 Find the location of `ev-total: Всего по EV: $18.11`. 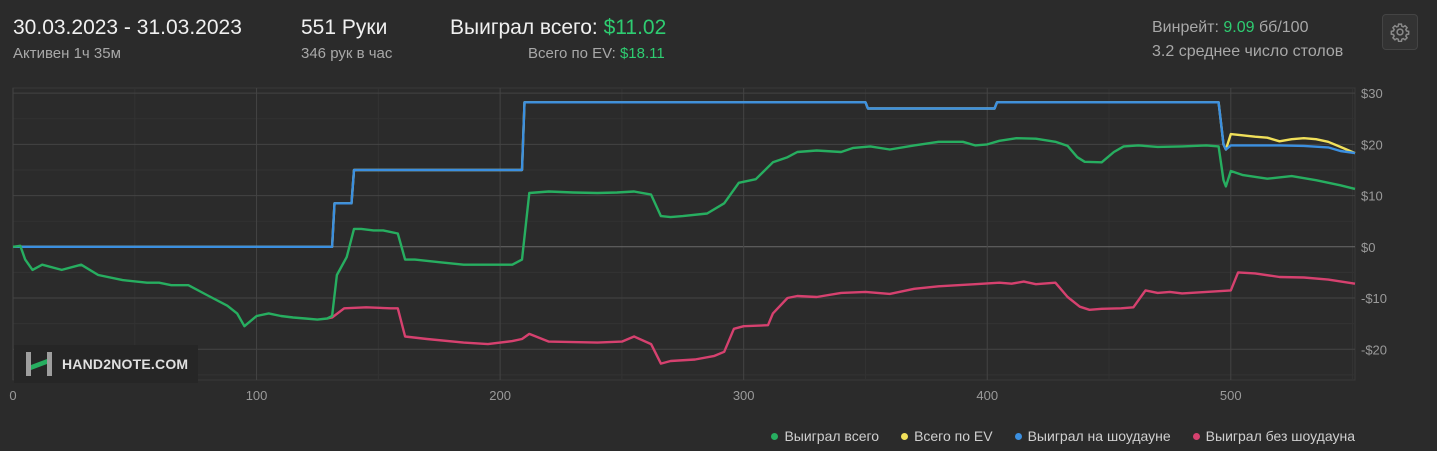

ev-total: Всего по EV: $18.11 is located at coordinates (558, 53).